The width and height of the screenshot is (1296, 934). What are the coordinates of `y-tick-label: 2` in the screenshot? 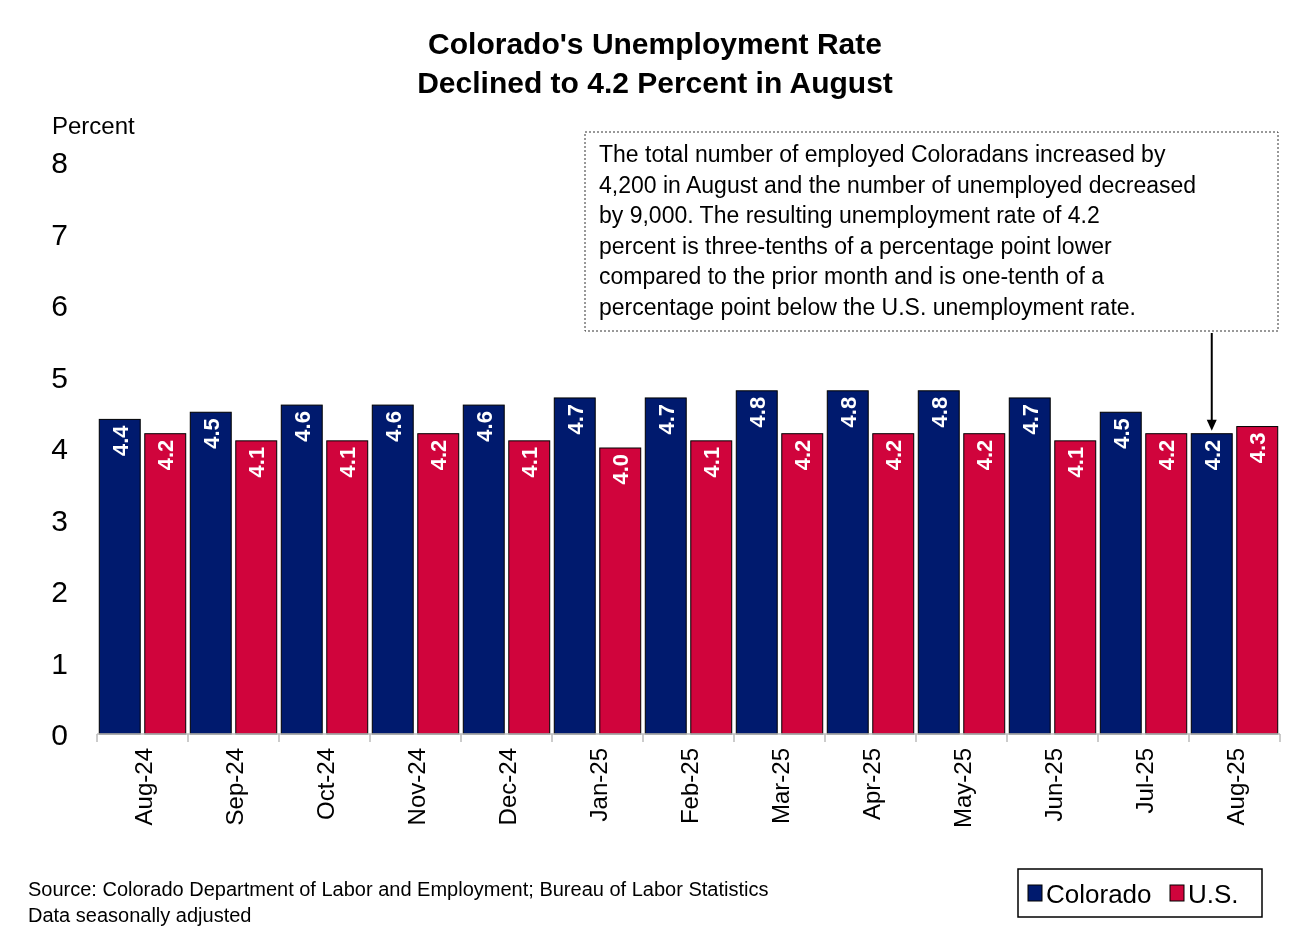 It's located at (59, 591).